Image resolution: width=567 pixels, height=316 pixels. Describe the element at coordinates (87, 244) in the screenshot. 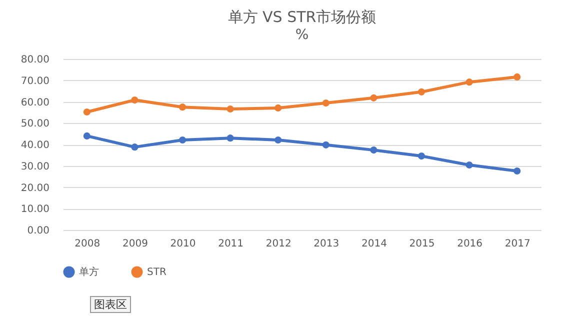

I see `x-tick-label: 2008` at that location.